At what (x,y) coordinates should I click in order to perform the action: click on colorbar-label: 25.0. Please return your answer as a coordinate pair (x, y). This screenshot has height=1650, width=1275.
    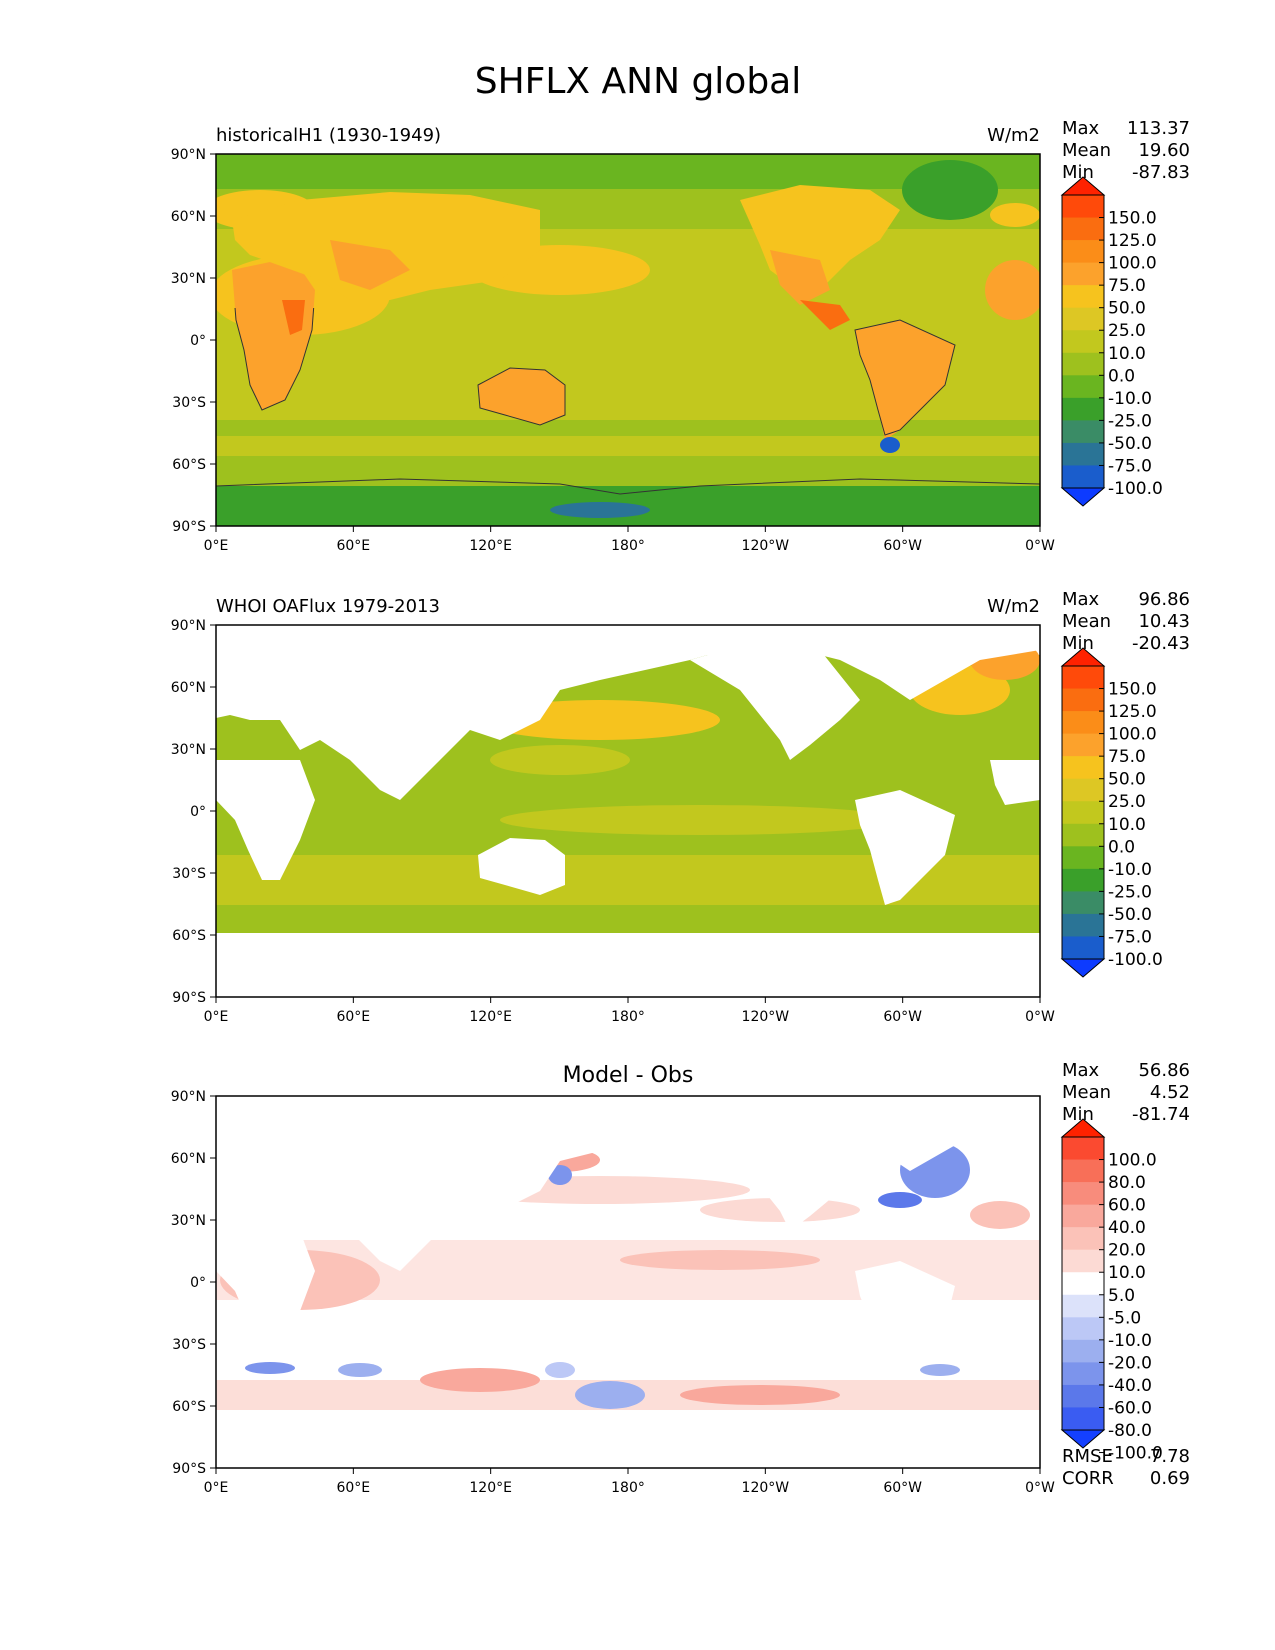
    Looking at the image, I should click on (1127, 802).